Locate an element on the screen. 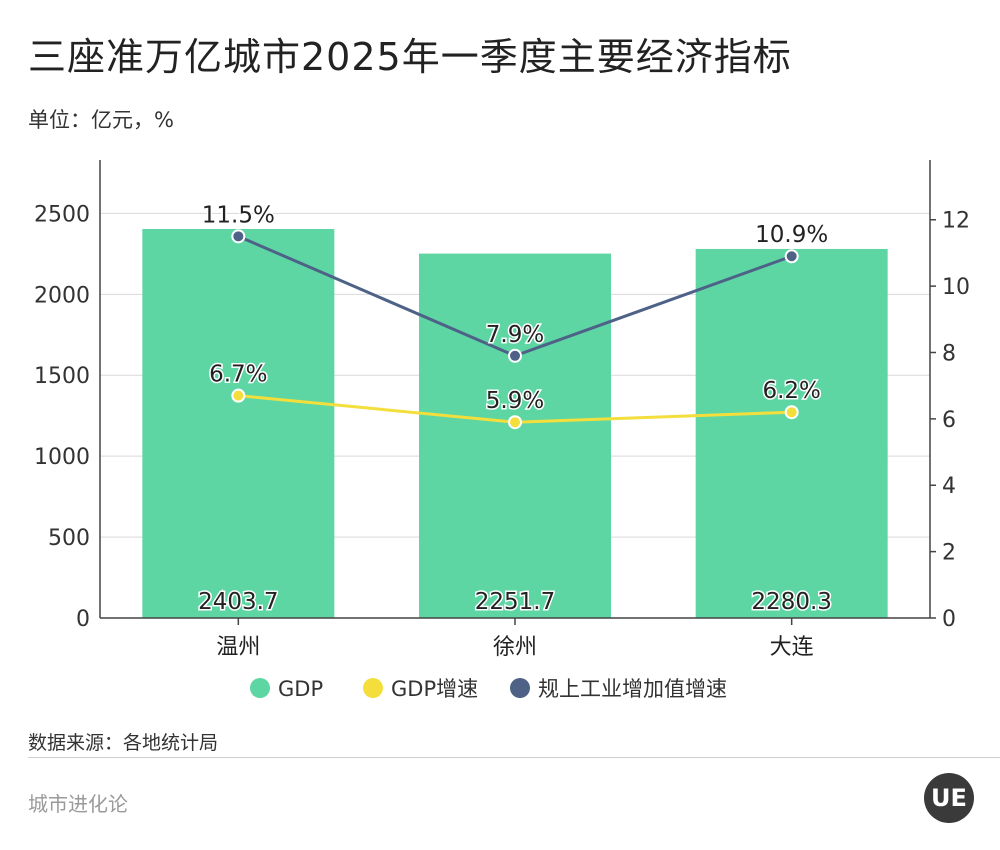  line-value-label: 5.9% is located at coordinates (515, 401).